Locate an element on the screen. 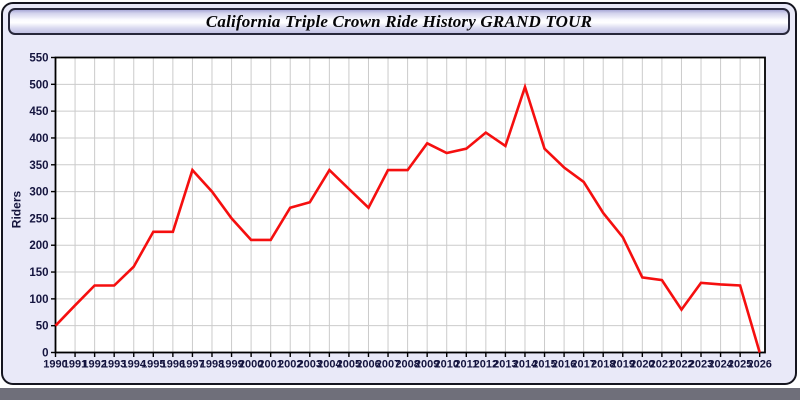  x-tick-label: 1990 is located at coordinates (55, 365).